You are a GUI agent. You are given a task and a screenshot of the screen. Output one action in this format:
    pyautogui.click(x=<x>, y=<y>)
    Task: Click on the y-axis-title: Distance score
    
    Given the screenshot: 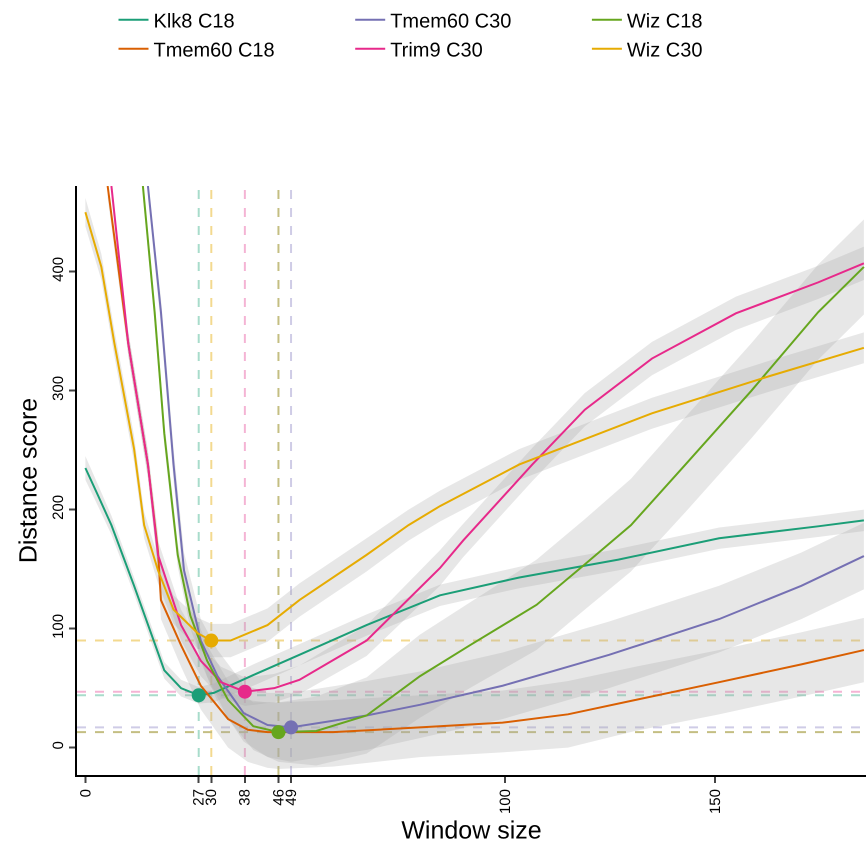 What is the action you would take?
    pyautogui.click(x=28, y=481)
    